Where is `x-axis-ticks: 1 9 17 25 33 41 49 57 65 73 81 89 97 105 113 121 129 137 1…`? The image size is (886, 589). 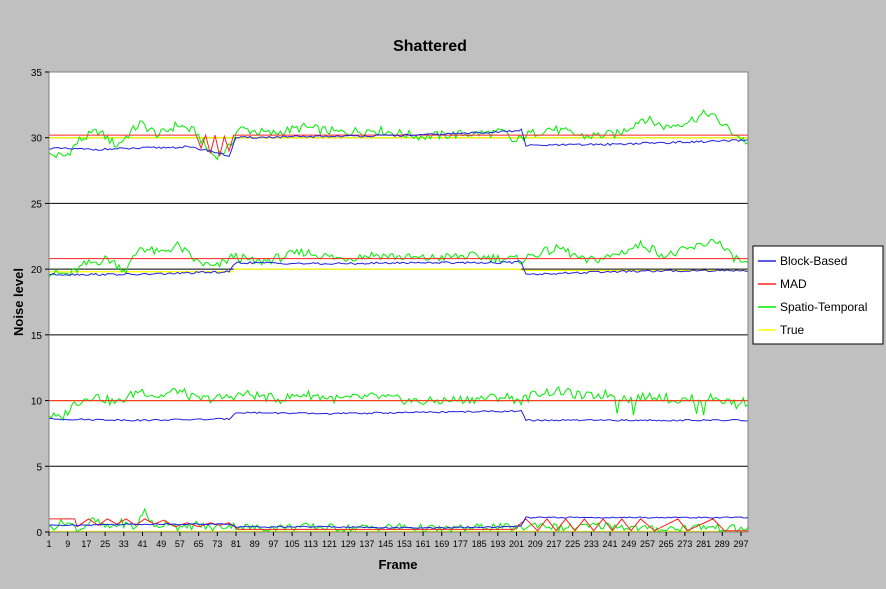 x-axis-ticks: 1 9 17 25 33 41 49 57 65 73 81 89 97 105 113 121 129 137 1… is located at coordinates (397, 540).